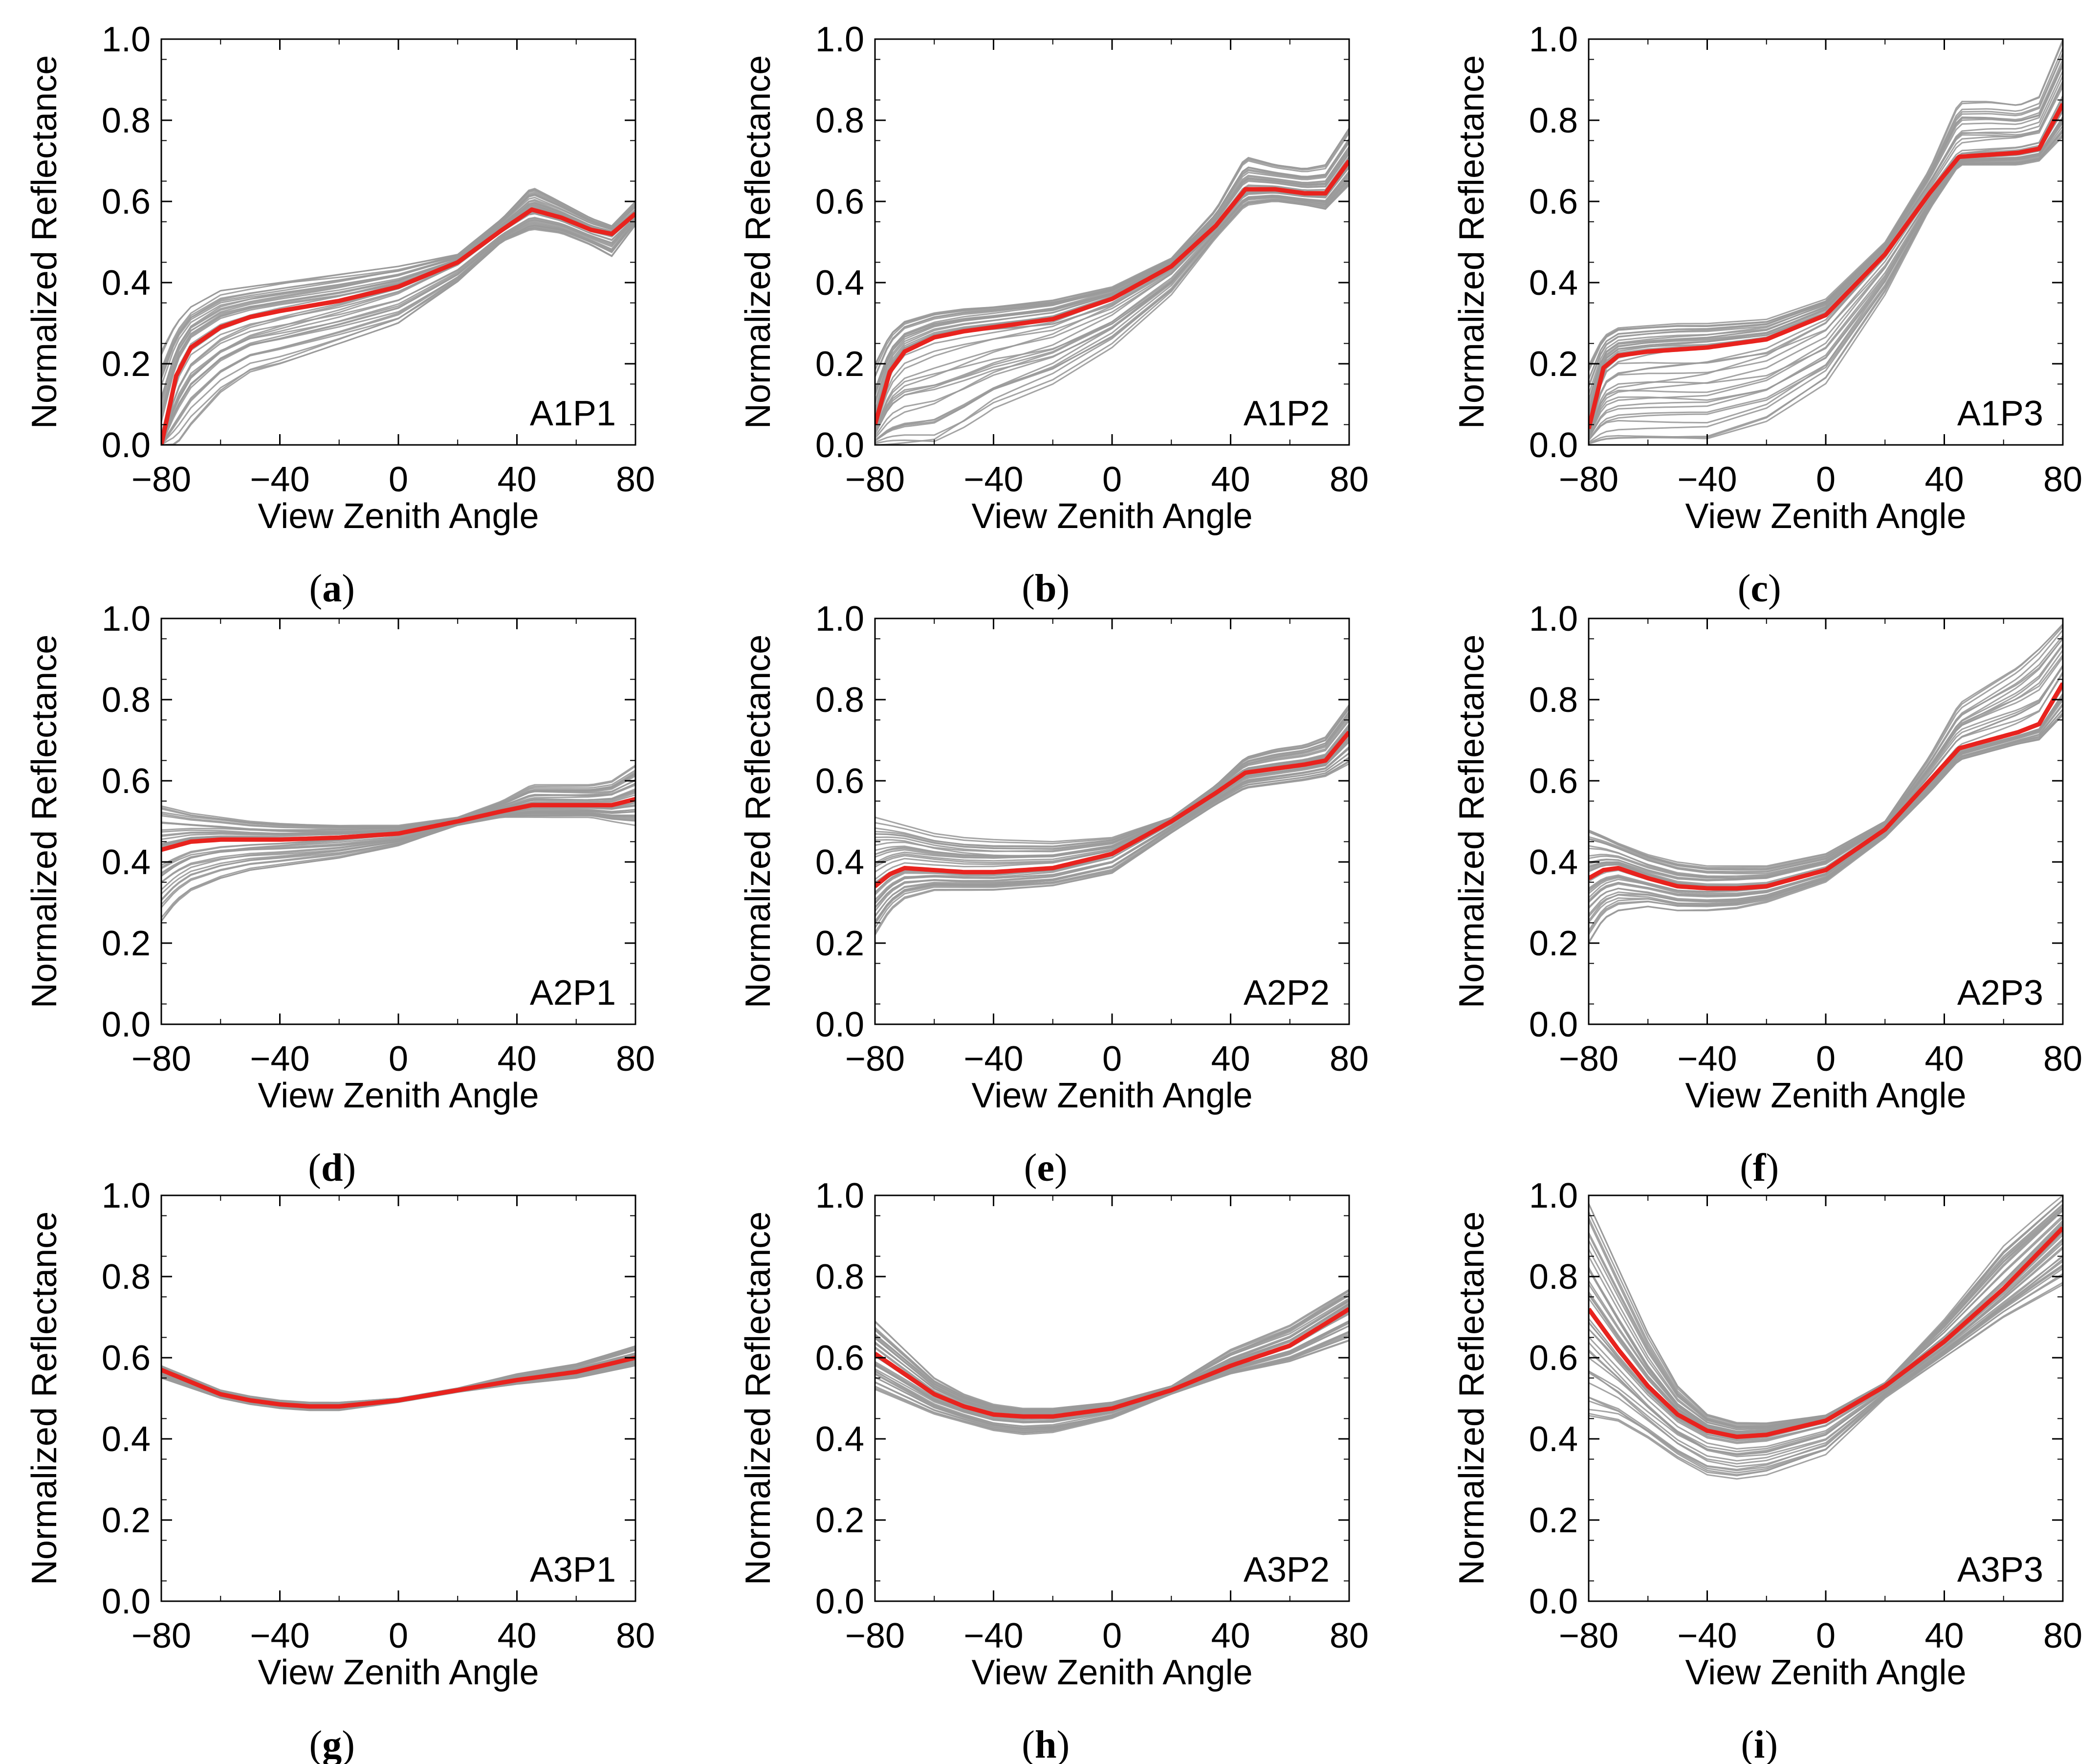  What do you see at coordinates (332, 1743) in the screenshot?
I see `caption-letter: g` at bounding box center [332, 1743].